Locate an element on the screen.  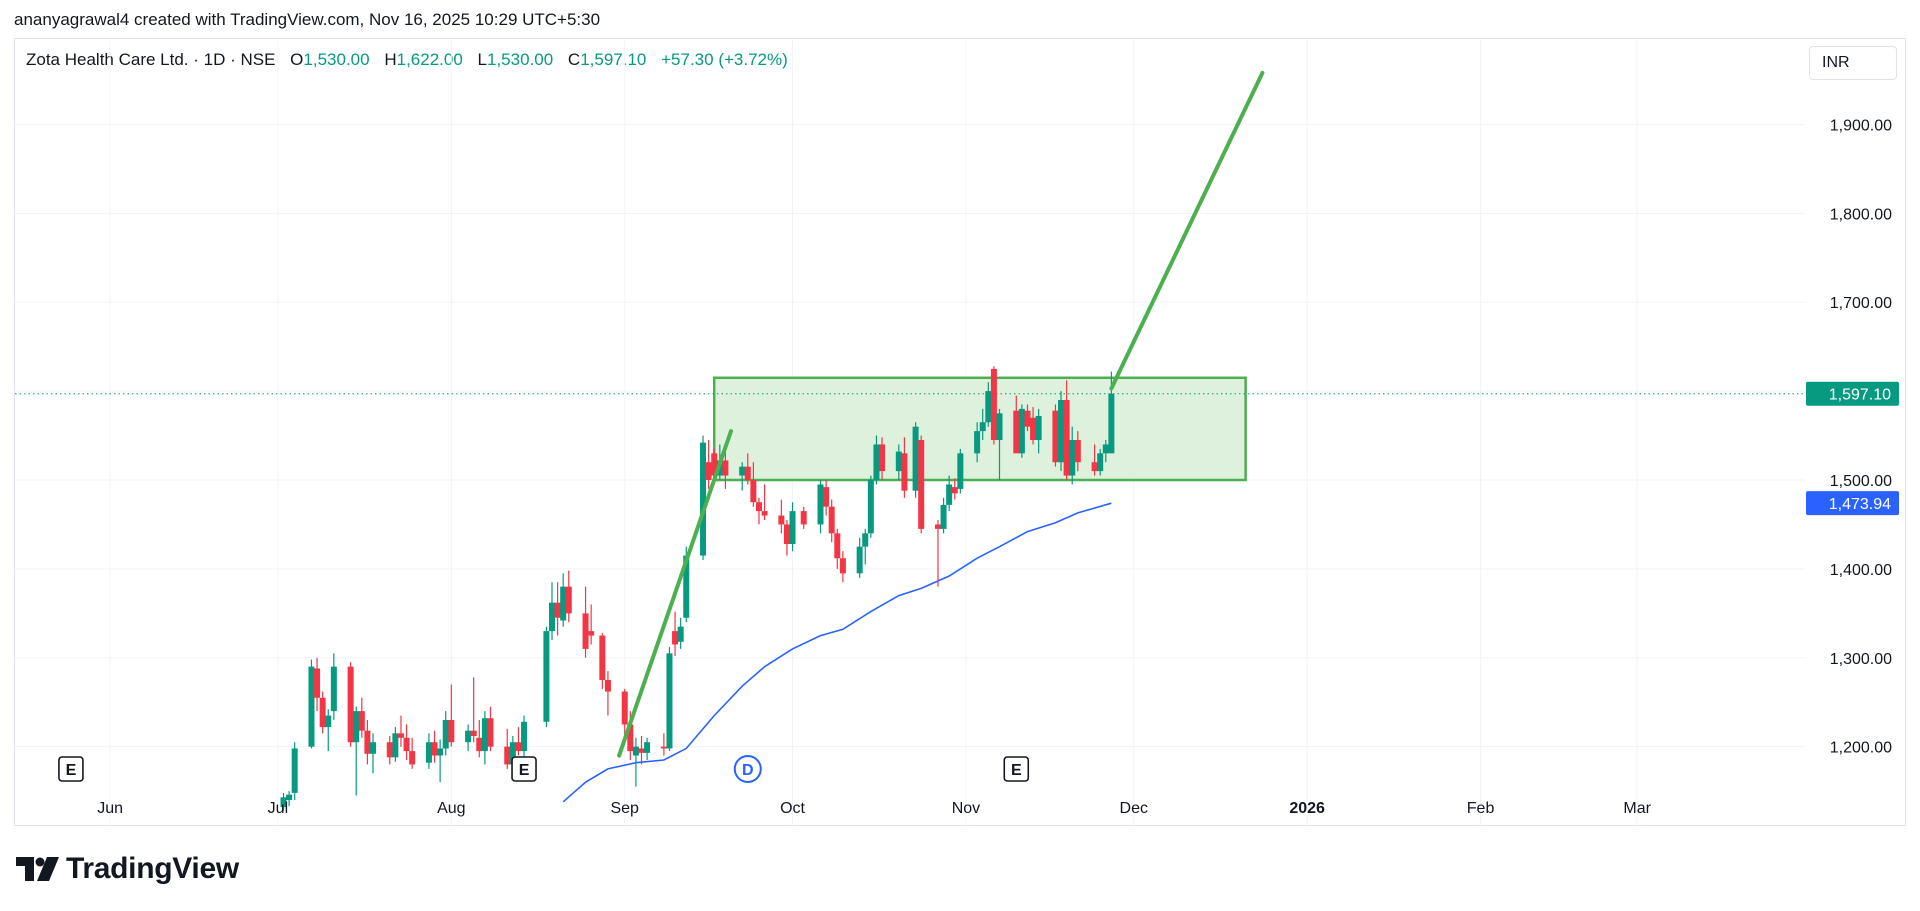
high-value: 1,622.00 is located at coordinates (429, 59).